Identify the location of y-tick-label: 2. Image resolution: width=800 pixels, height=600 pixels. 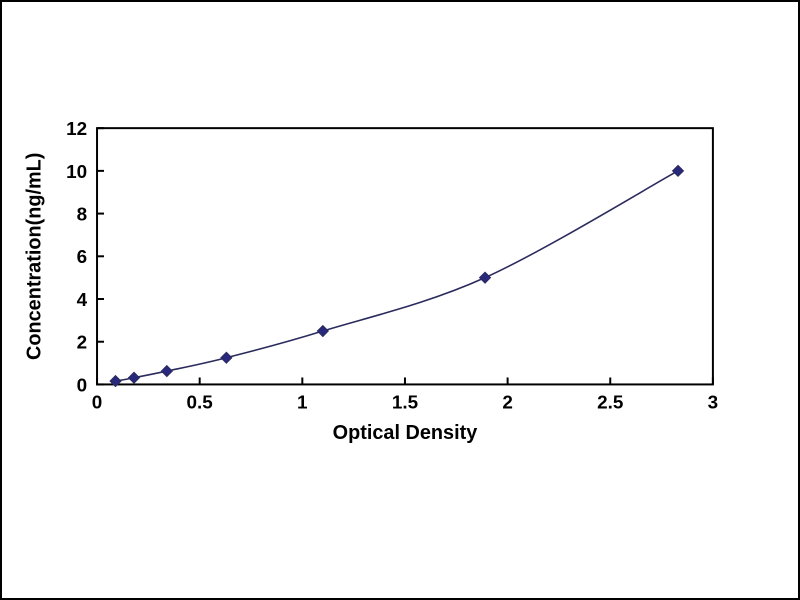
(82, 342).